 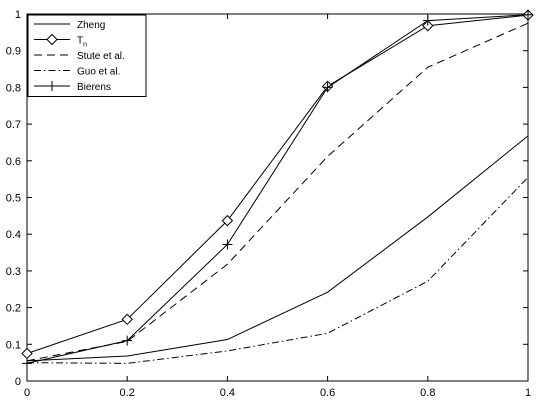 What do you see at coordinates (98, 72) in the screenshot?
I see `legend-label: Guo et al.` at bounding box center [98, 72].